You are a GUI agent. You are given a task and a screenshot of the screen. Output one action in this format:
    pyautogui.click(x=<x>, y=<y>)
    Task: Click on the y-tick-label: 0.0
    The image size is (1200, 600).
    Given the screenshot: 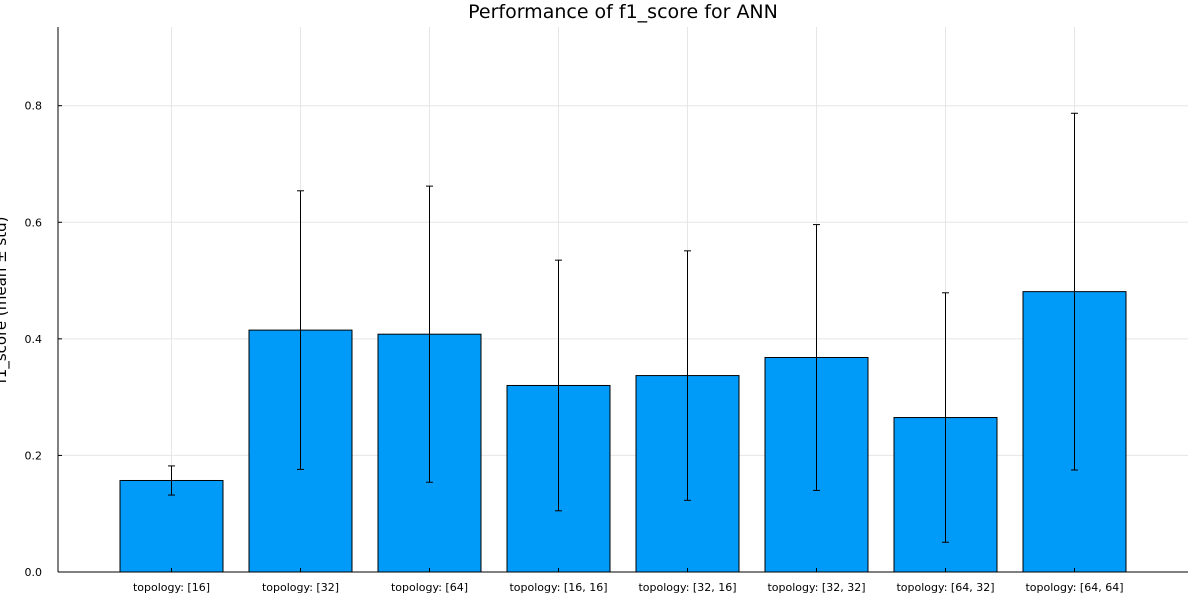 What is the action you would take?
    pyautogui.click(x=34, y=572)
    